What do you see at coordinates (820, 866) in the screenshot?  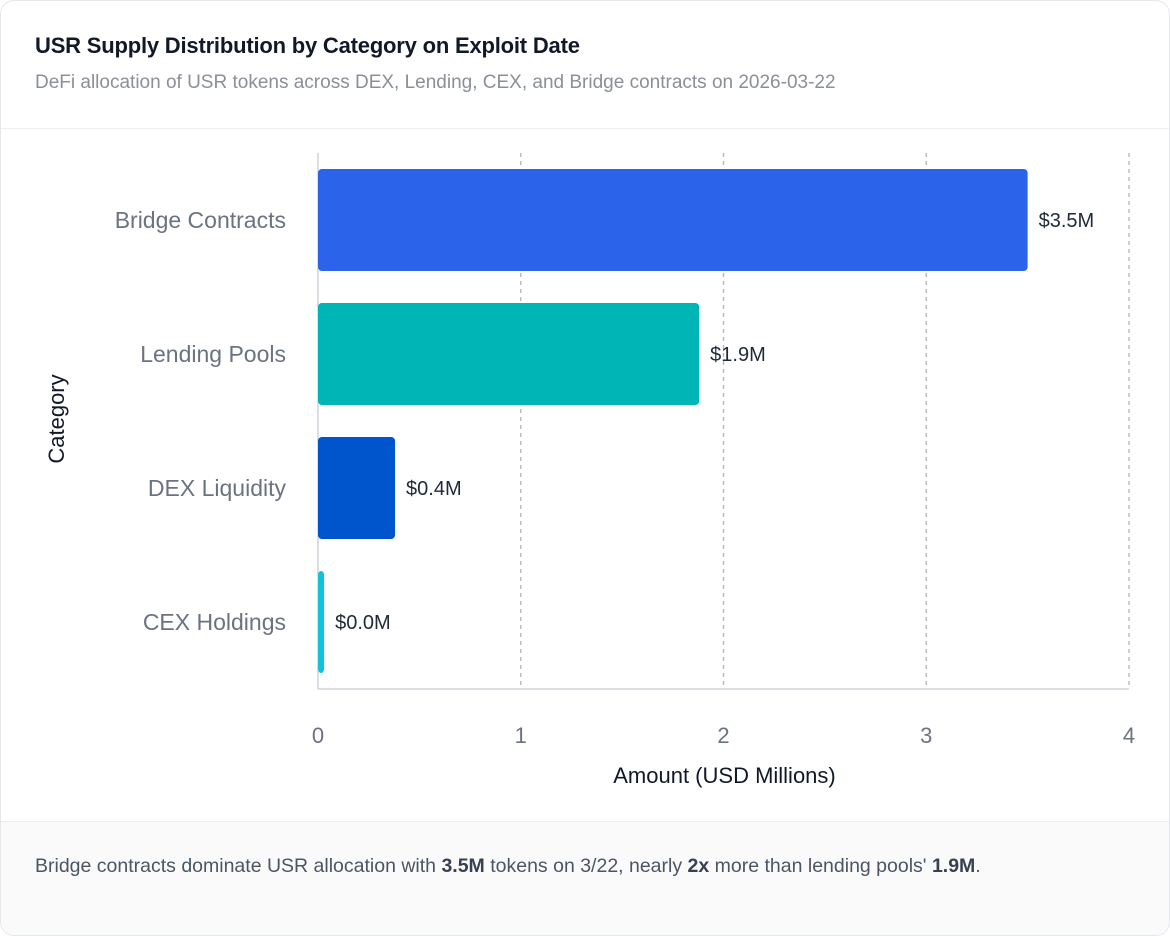 I see `insight-part: more than lending pools'` at bounding box center [820, 866].